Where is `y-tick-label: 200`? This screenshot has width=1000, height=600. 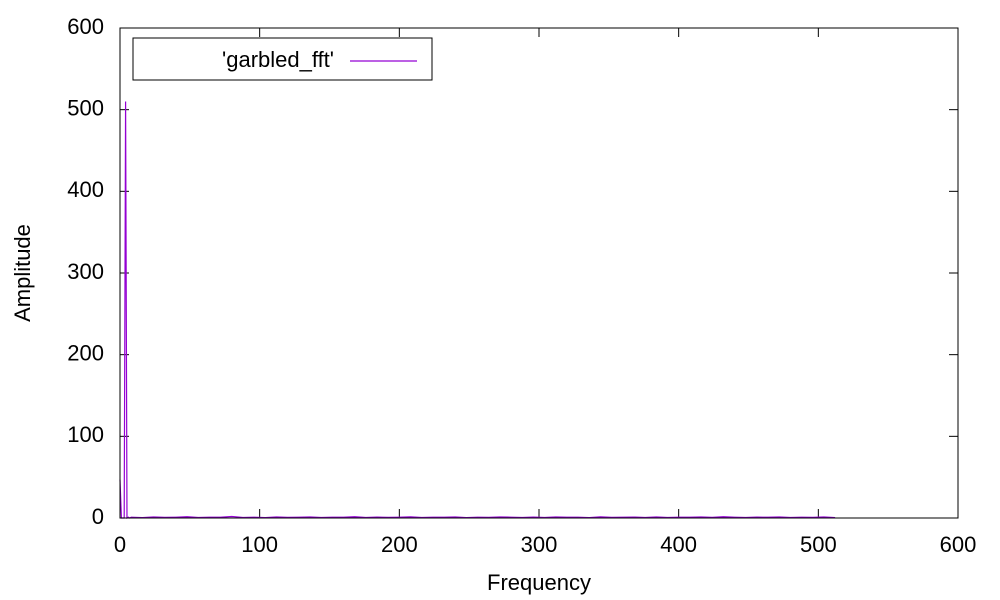
y-tick-label: 200 is located at coordinates (85, 352).